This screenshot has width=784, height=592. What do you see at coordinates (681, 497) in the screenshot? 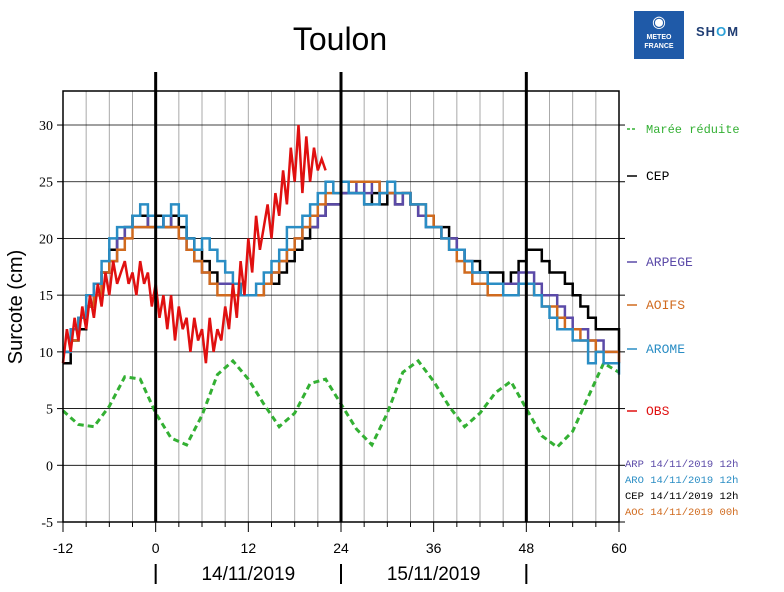
I see `run-annotation: CEP 14/11/2019 12h` at bounding box center [681, 497].